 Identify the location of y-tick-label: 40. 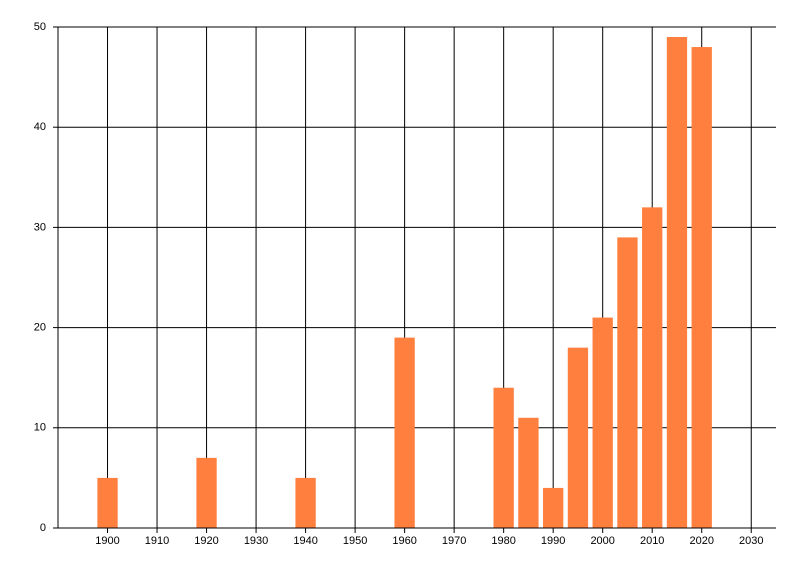
(40, 127).